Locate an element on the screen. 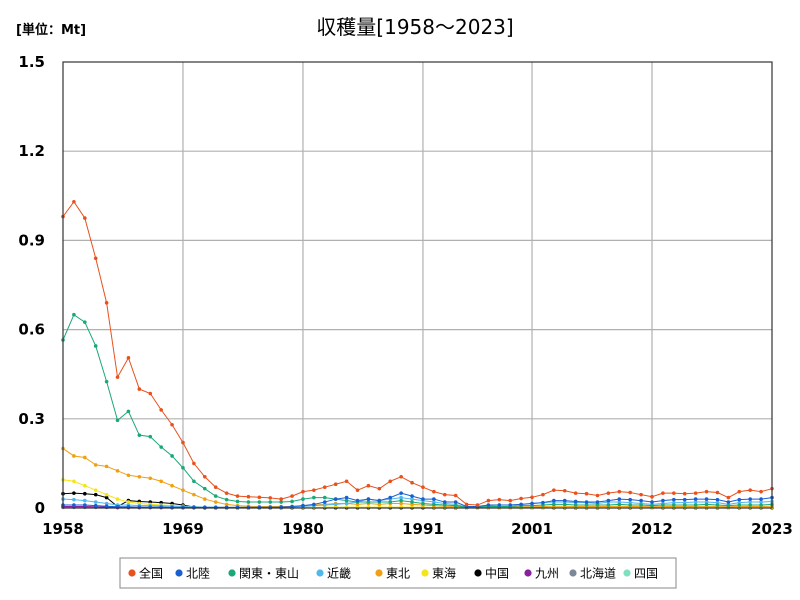 The height and width of the screenshot is (600, 800). x-tick-label: 1958 is located at coordinates (63, 529).